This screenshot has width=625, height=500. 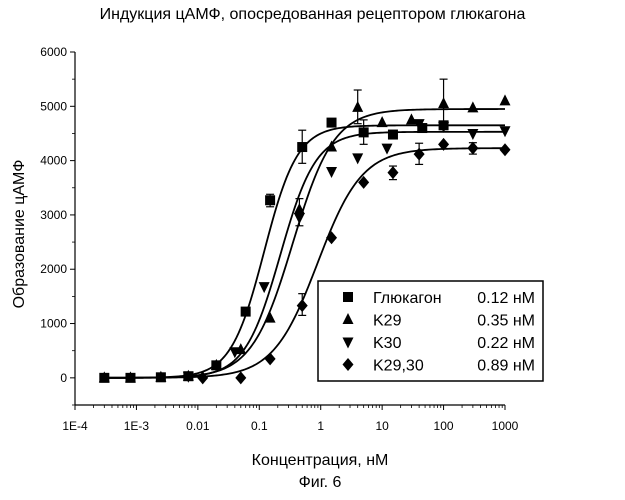 What do you see at coordinates (53, 215) in the screenshot?
I see `y-tick-label: 3000` at bounding box center [53, 215].